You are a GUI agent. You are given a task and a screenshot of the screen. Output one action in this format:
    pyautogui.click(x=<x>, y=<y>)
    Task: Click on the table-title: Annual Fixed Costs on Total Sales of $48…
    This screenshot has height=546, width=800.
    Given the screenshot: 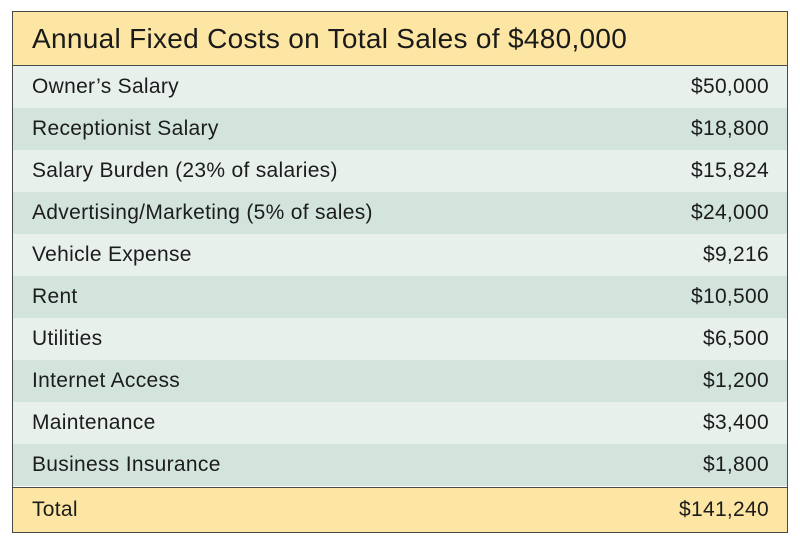 What is the action you would take?
    pyautogui.click(x=330, y=38)
    